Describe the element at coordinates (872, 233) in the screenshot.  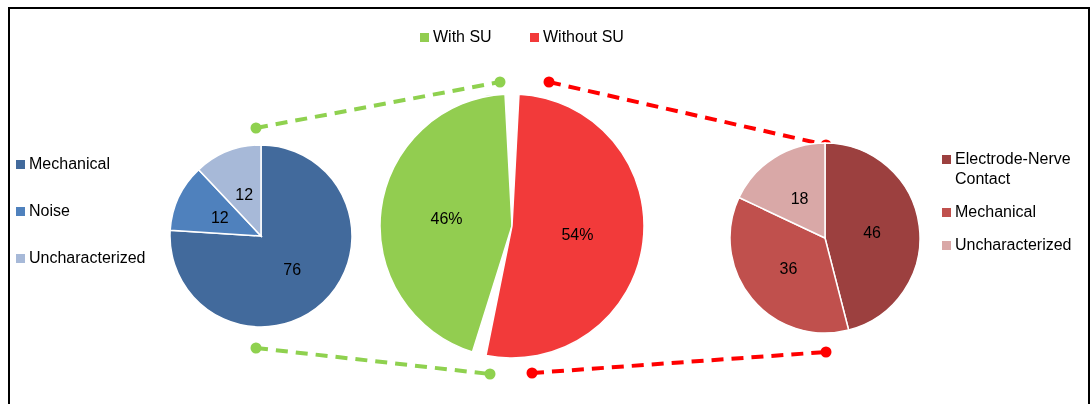
I see `data-label: 46` at that location.